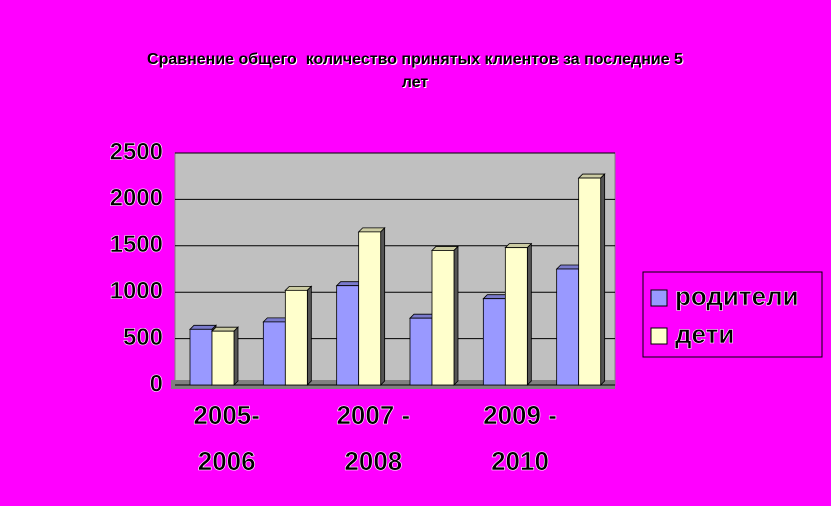 Image resolution: width=831 pixels, height=506 pixels. Describe the element at coordinates (136, 198) in the screenshot. I see `y-tick-label: 2000` at that location.